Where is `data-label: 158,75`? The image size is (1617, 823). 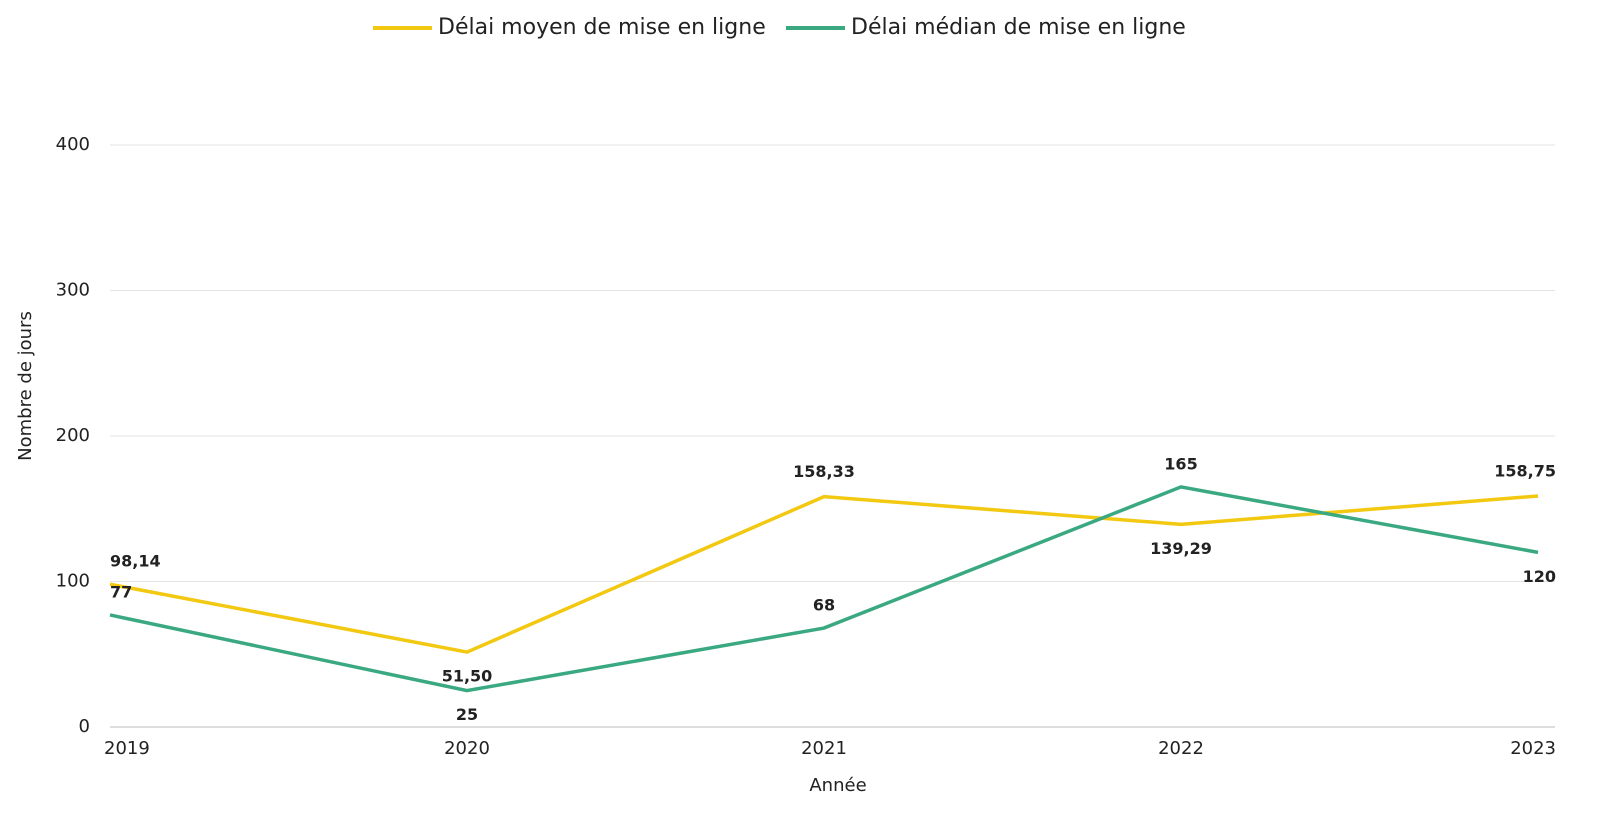 data-label: 158,75 is located at coordinates (1525, 471).